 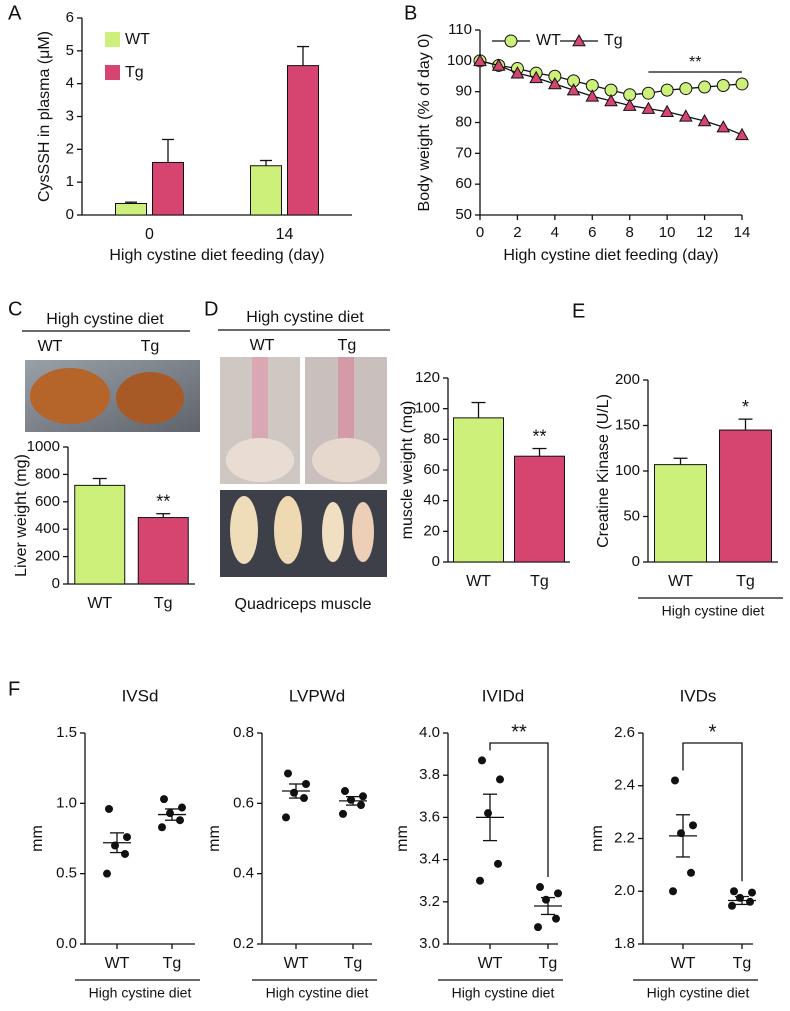 What do you see at coordinates (15, 13) in the screenshot?
I see `panel-label: A` at bounding box center [15, 13].